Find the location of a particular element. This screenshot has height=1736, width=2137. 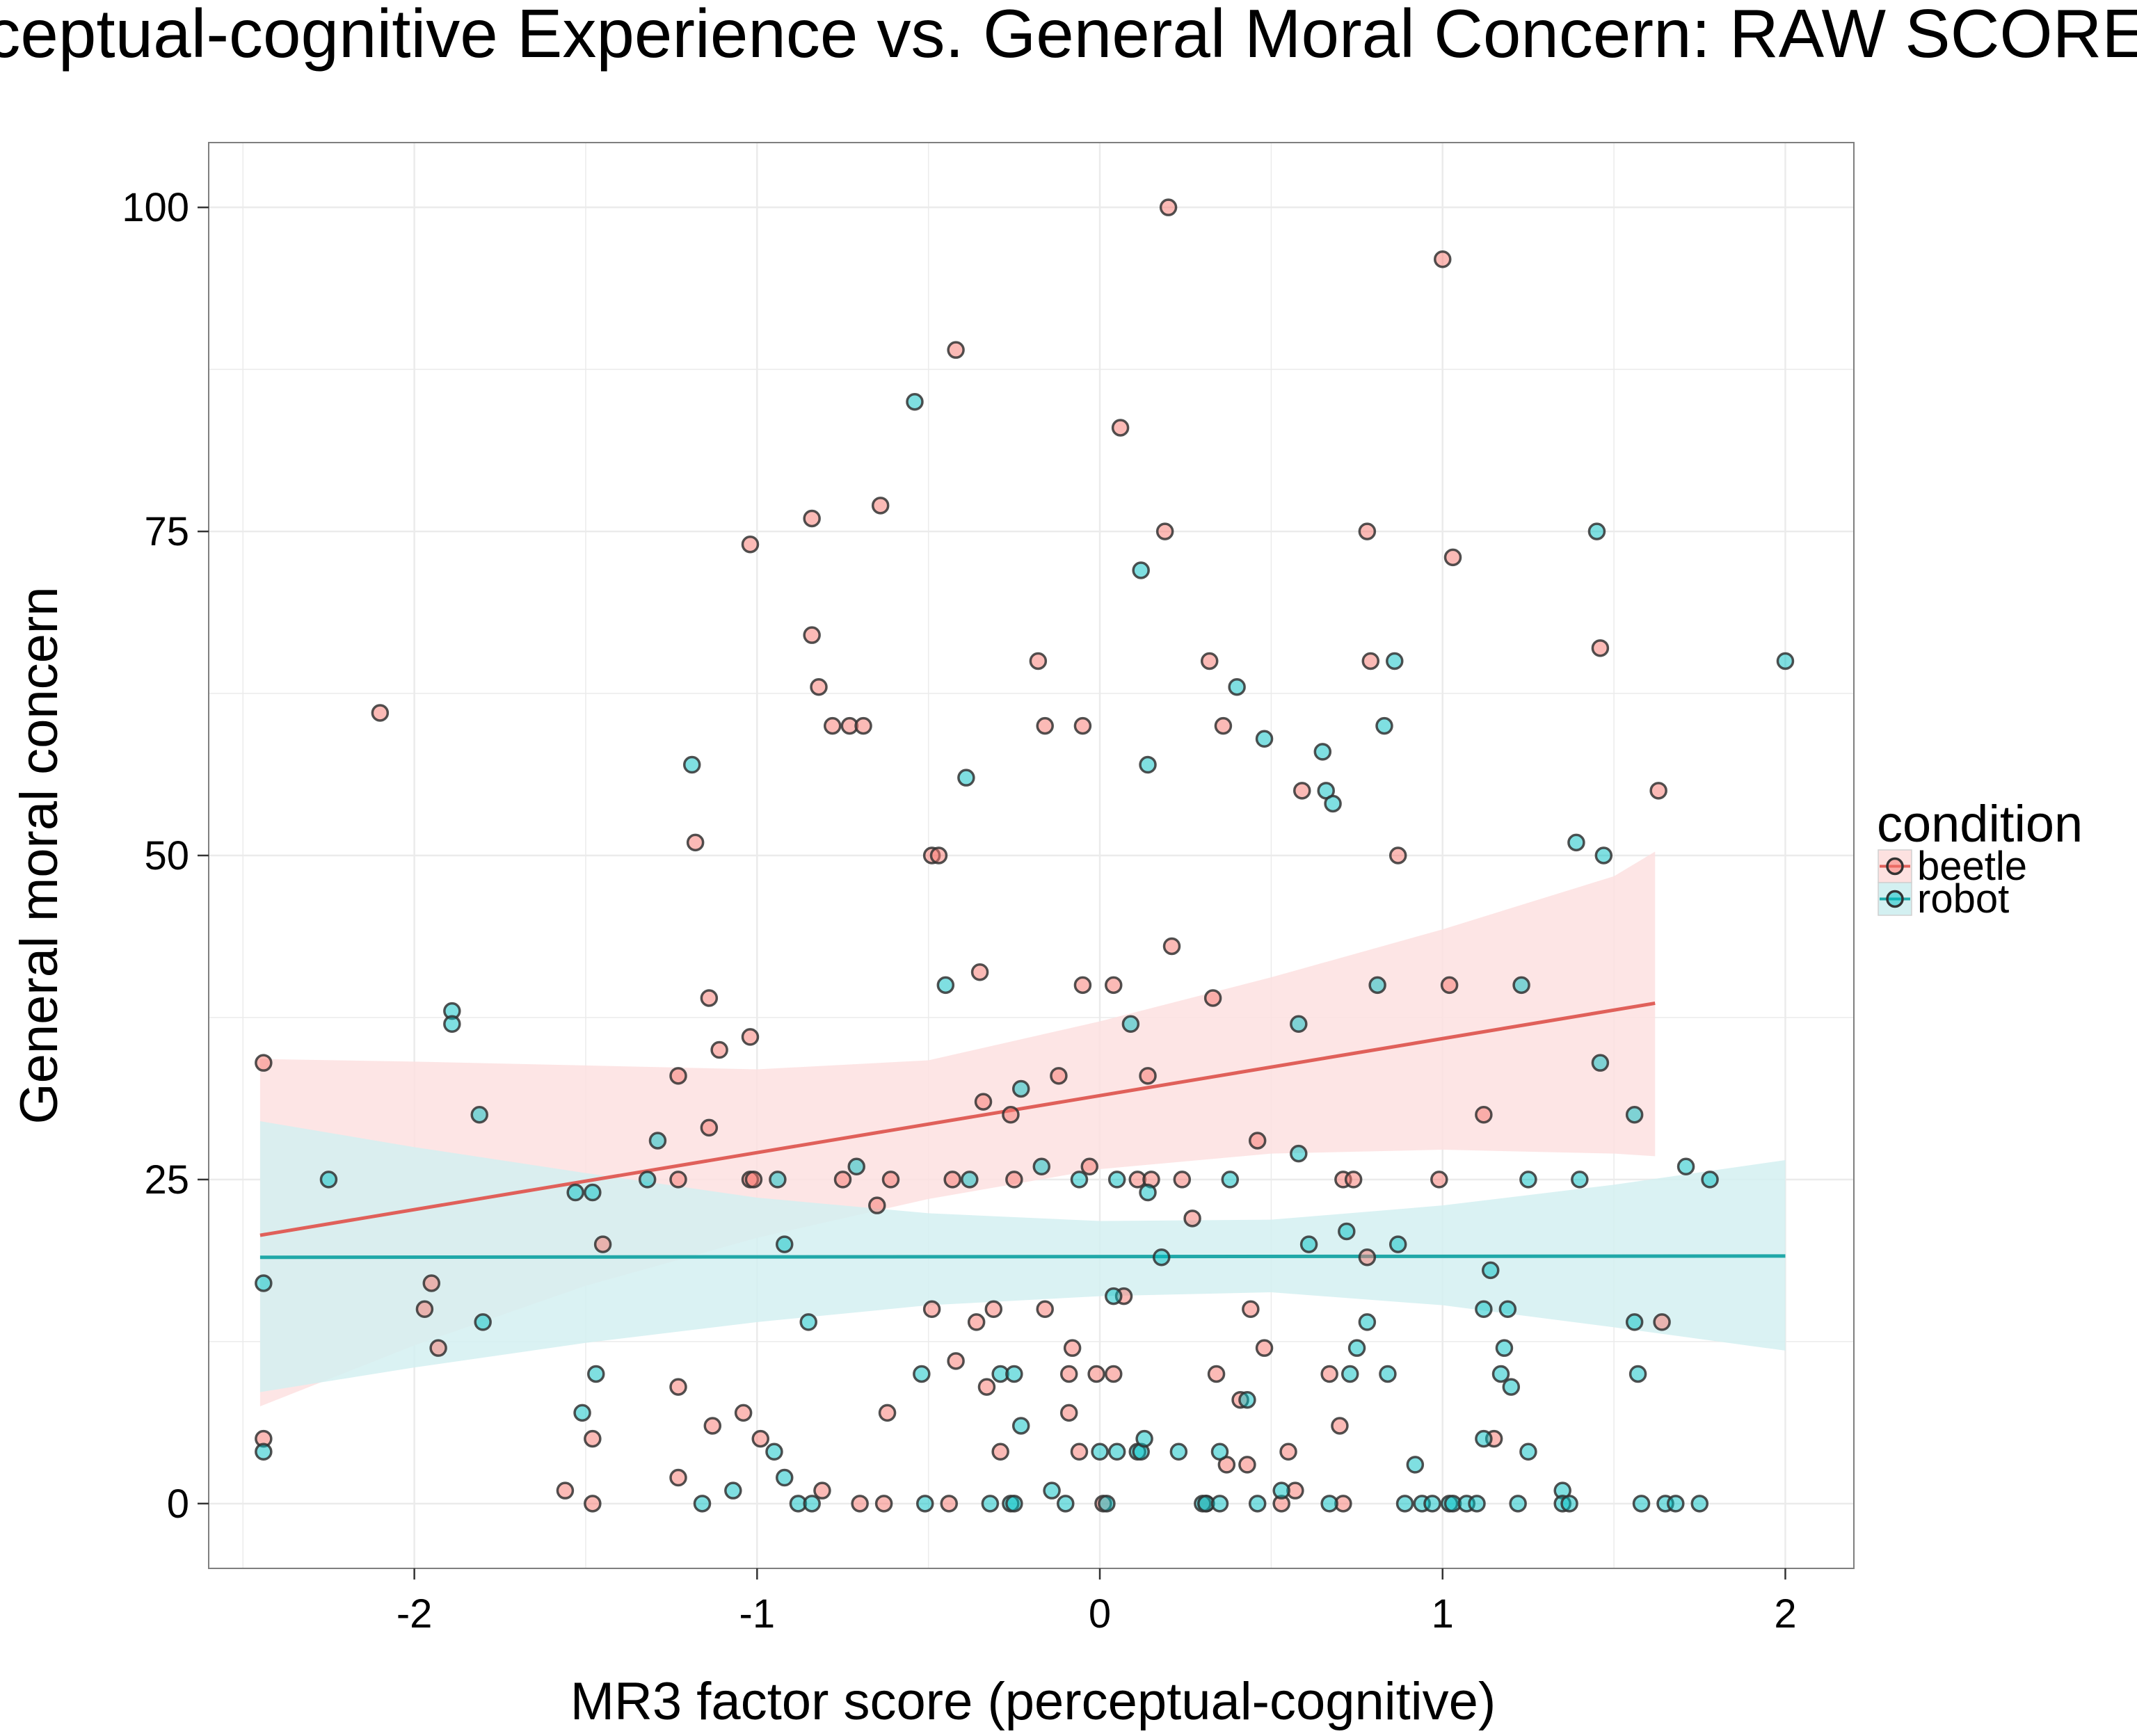

regression-lines is located at coordinates (1022, 1130).